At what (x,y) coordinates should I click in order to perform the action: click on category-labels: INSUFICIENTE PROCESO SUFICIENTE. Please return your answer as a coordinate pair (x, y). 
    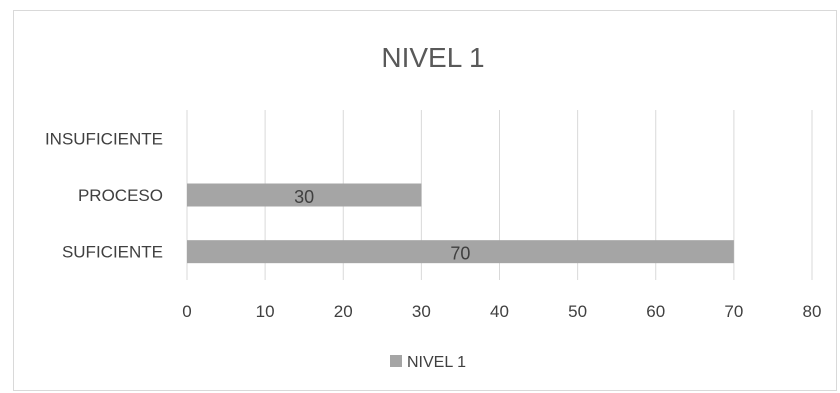
    Looking at the image, I should click on (104, 195).